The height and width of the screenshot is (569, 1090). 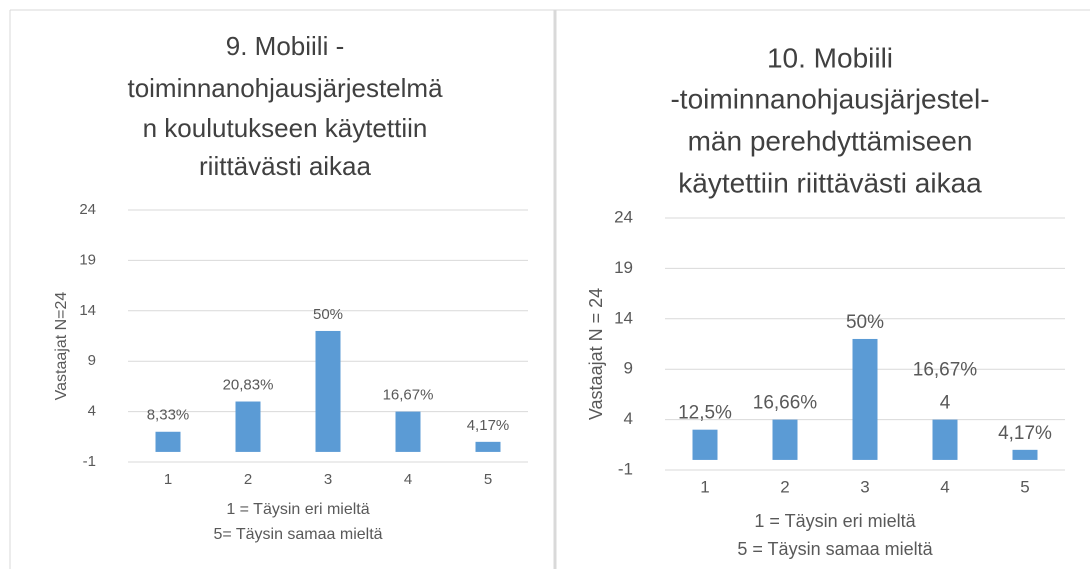 What do you see at coordinates (829, 98) in the screenshot?
I see `chart-title: -toiminnanohjausjärjestel-` at bounding box center [829, 98].